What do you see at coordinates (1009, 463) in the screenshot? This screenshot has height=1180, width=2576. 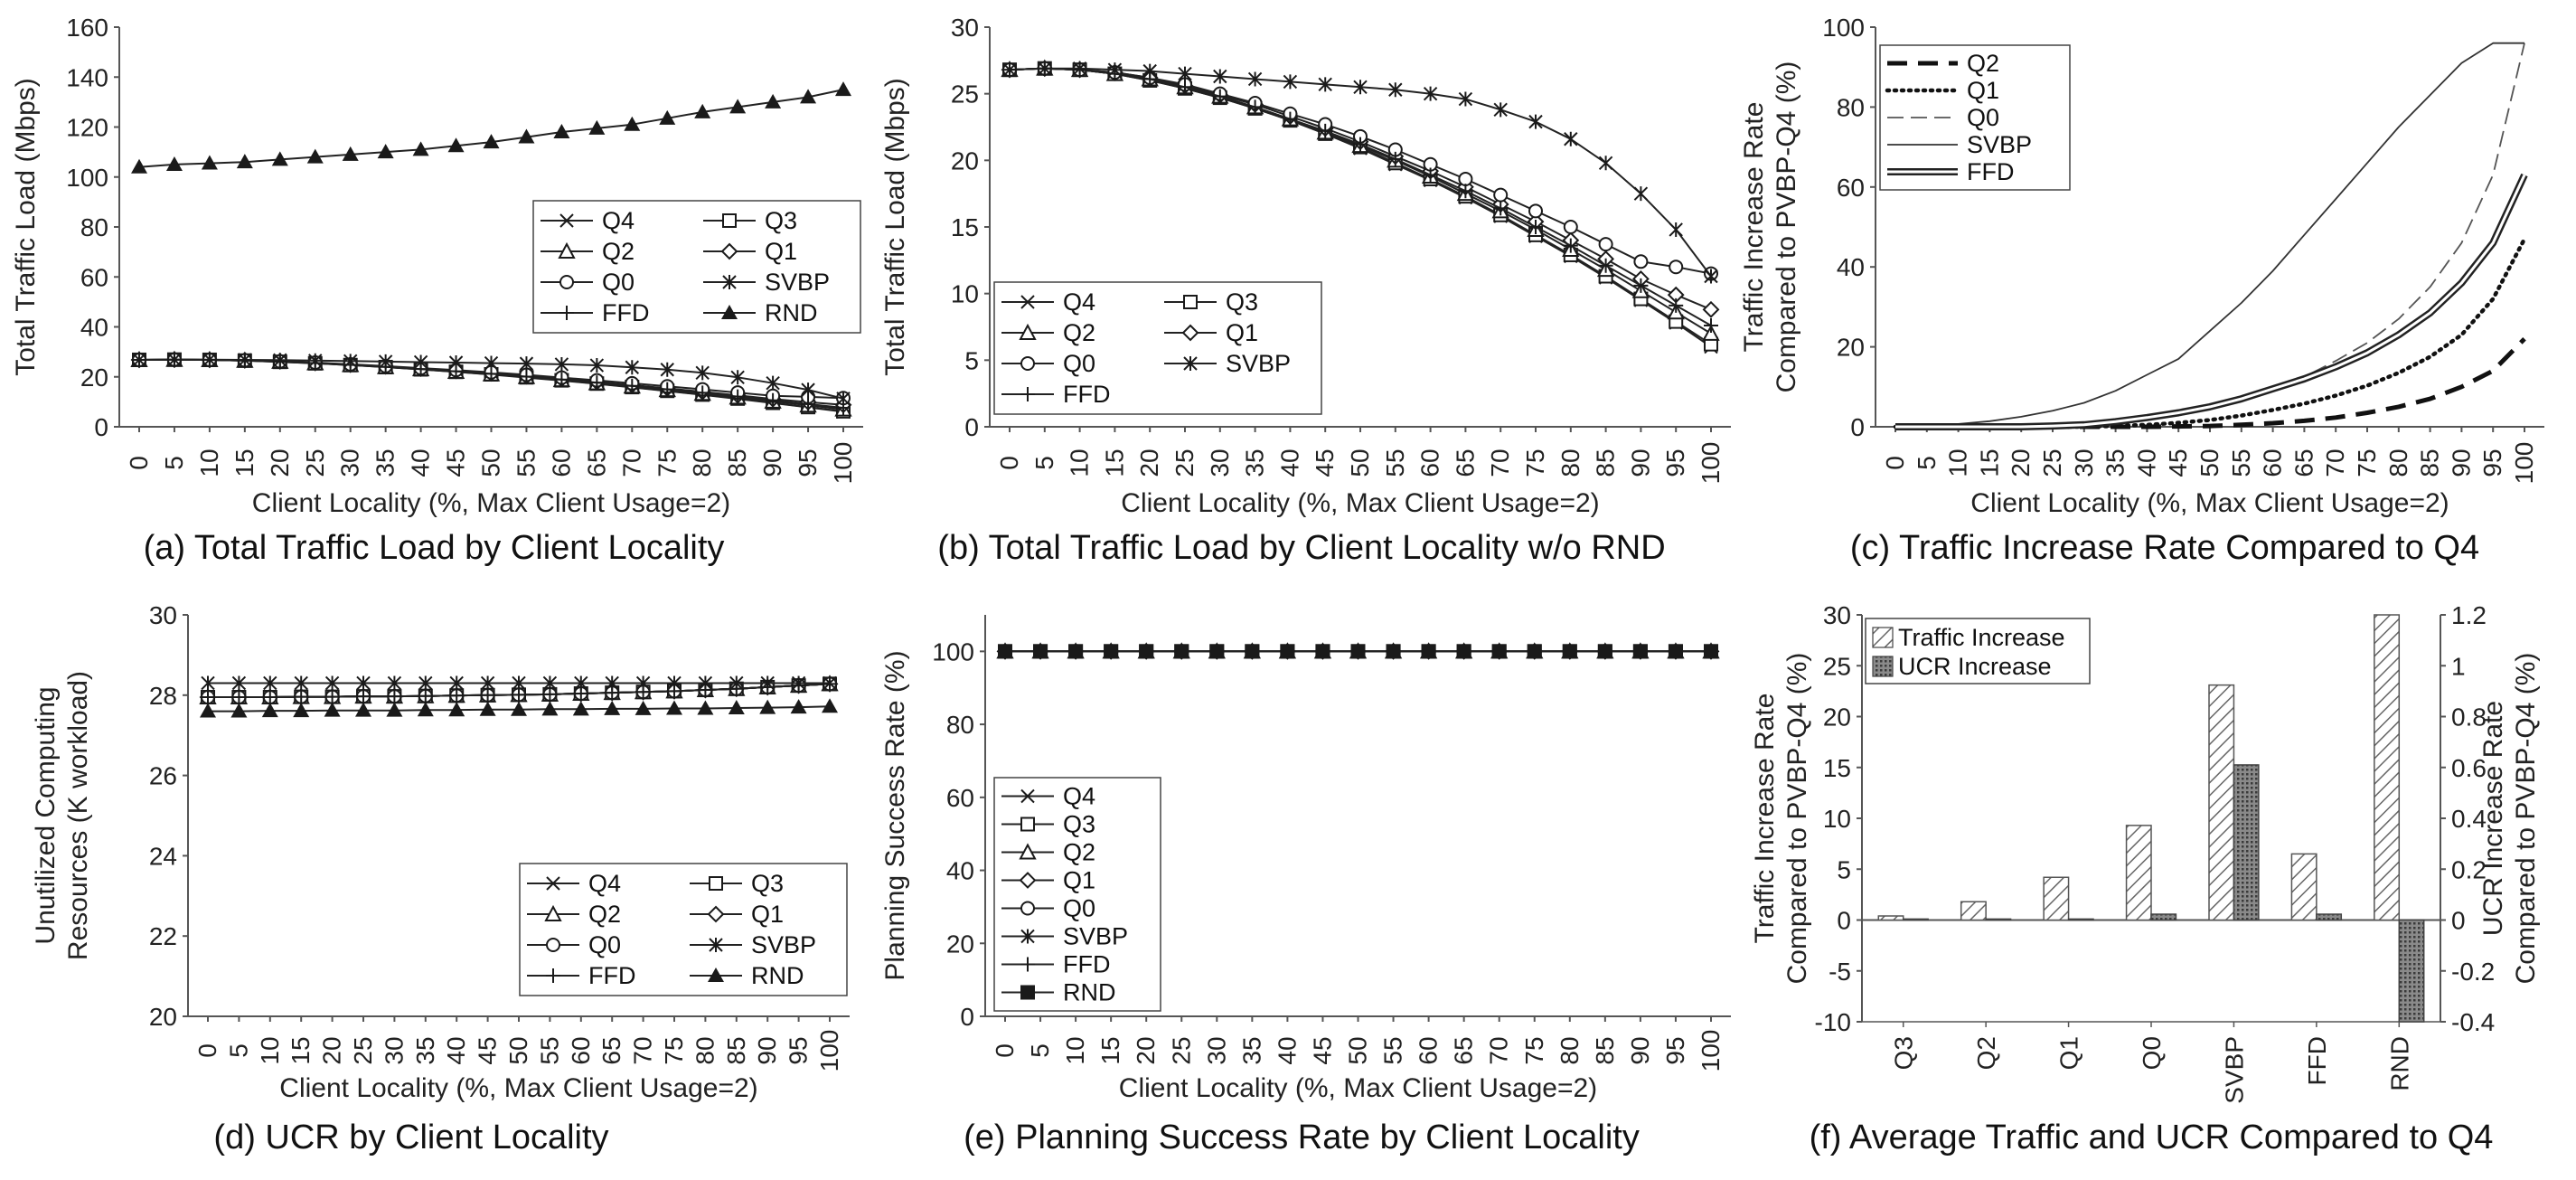 I see `x-tick-label: 0` at bounding box center [1009, 463].